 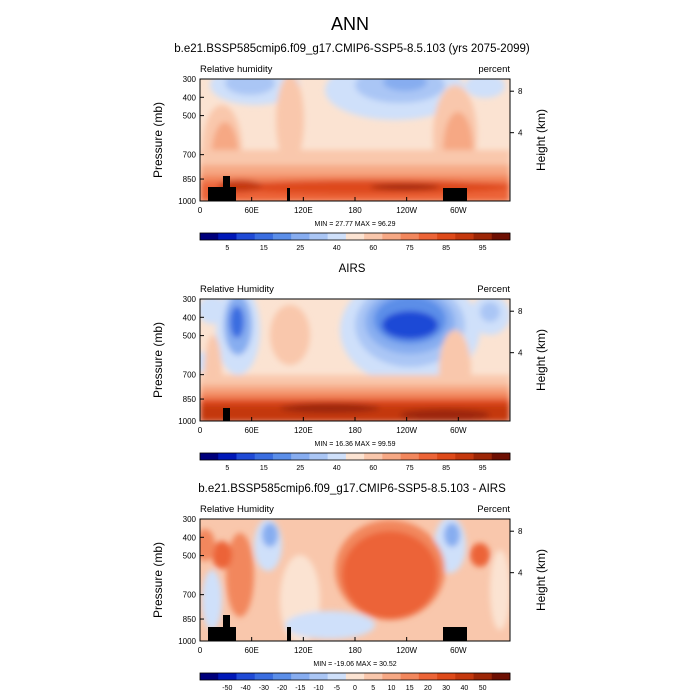 What do you see at coordinates (483, 248) in the screenshot?
I see `colorbar-label: 95` at bounding box center [483, 248].